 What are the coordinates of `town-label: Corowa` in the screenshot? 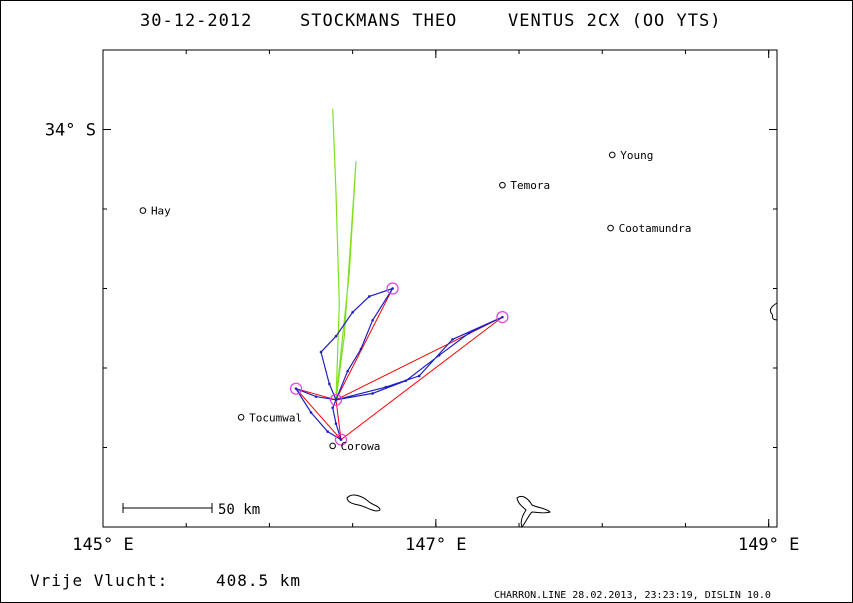 It's located at (361, 446).